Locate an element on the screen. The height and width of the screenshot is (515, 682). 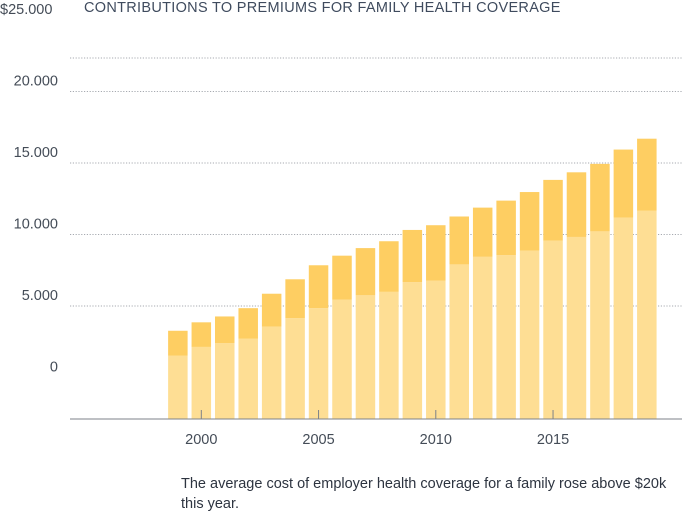
y-axis-labels: 0 5.000 10.000 15.000 20.000 $25.000 is located at coordinates (29, 189).